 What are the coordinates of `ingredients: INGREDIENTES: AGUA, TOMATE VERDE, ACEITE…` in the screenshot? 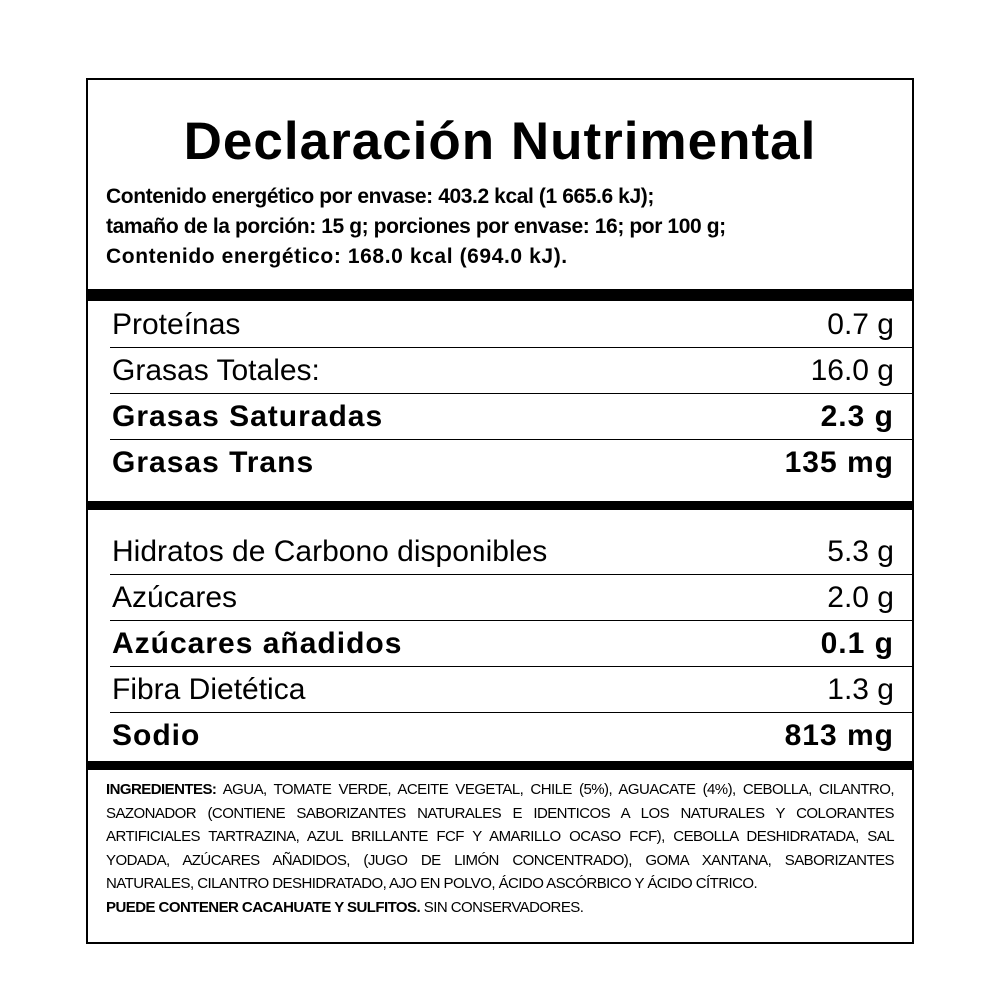 It's located at (500, 848).